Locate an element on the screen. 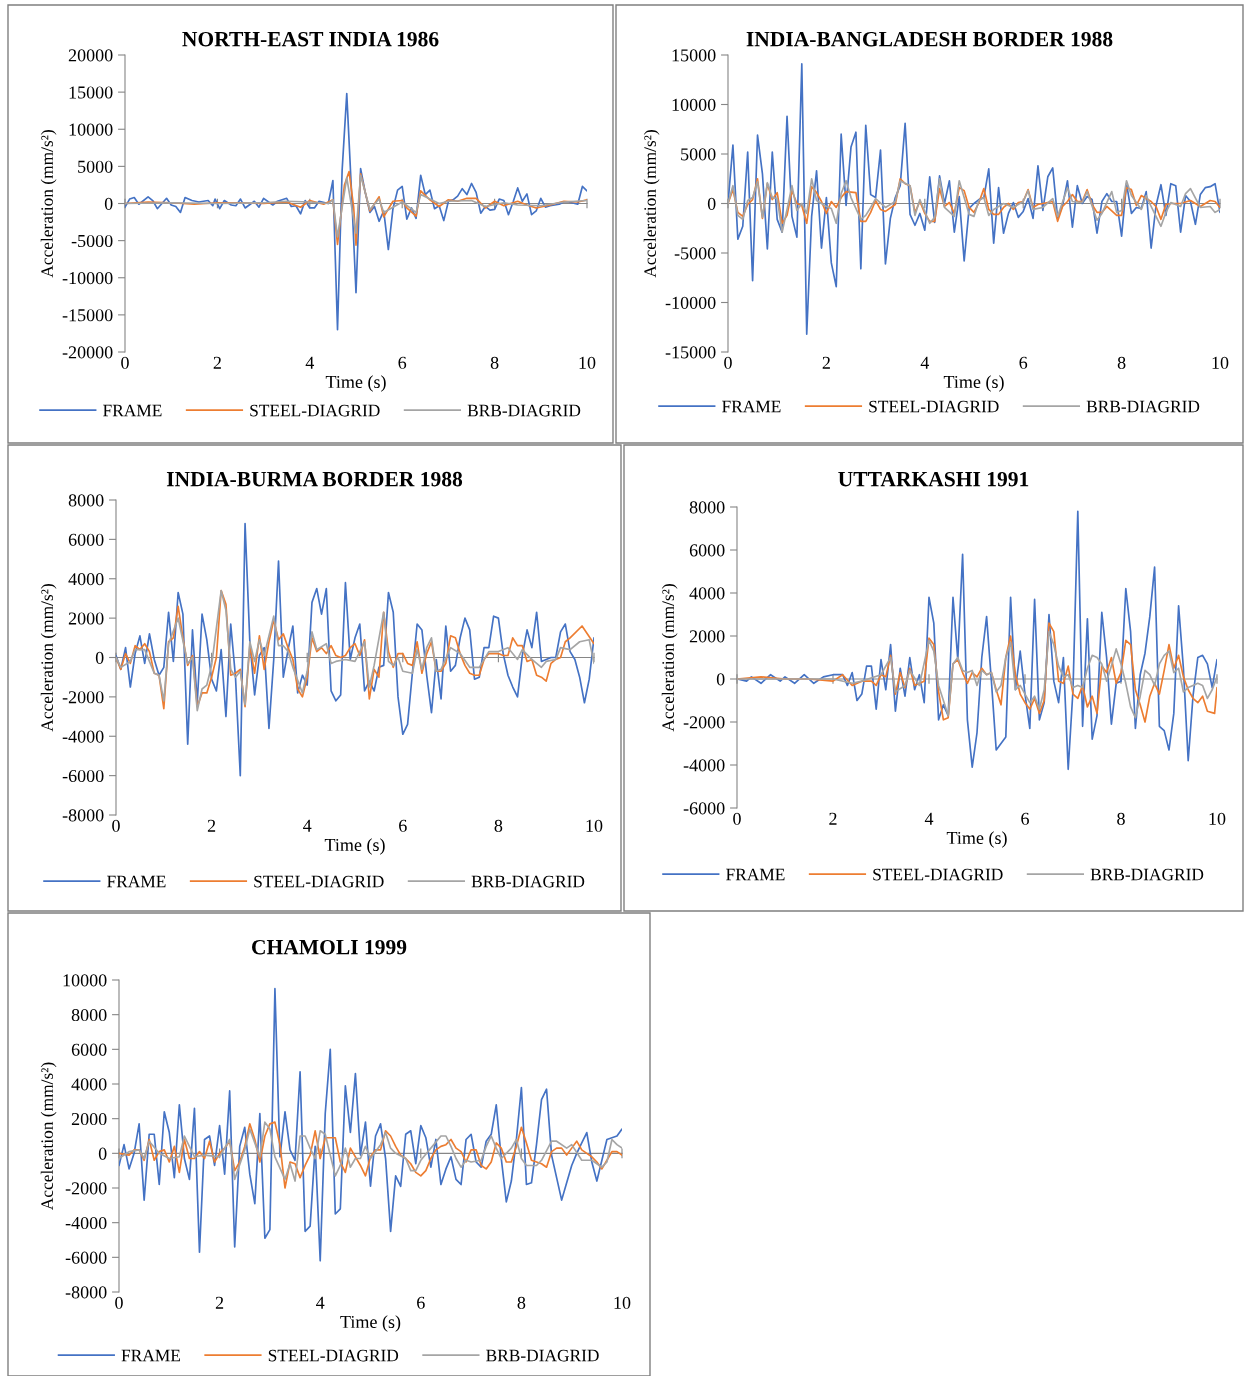 Image resolution: width=1244 pixels, height=1376 pixels. chart-title: UTTARKASHI 1991 is located at coordinates (933, 479).